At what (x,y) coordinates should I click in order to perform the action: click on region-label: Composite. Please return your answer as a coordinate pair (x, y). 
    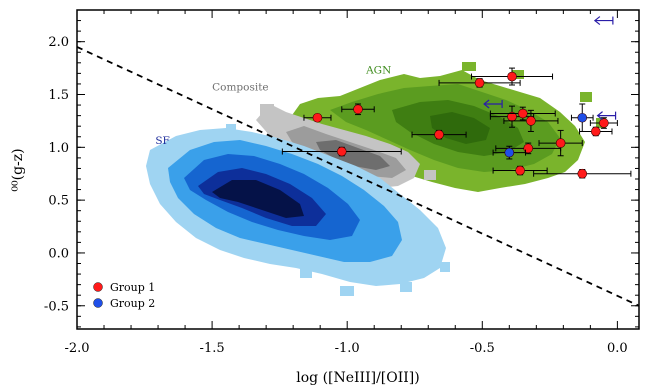
    Looking at the image, I should click on (240, 87).